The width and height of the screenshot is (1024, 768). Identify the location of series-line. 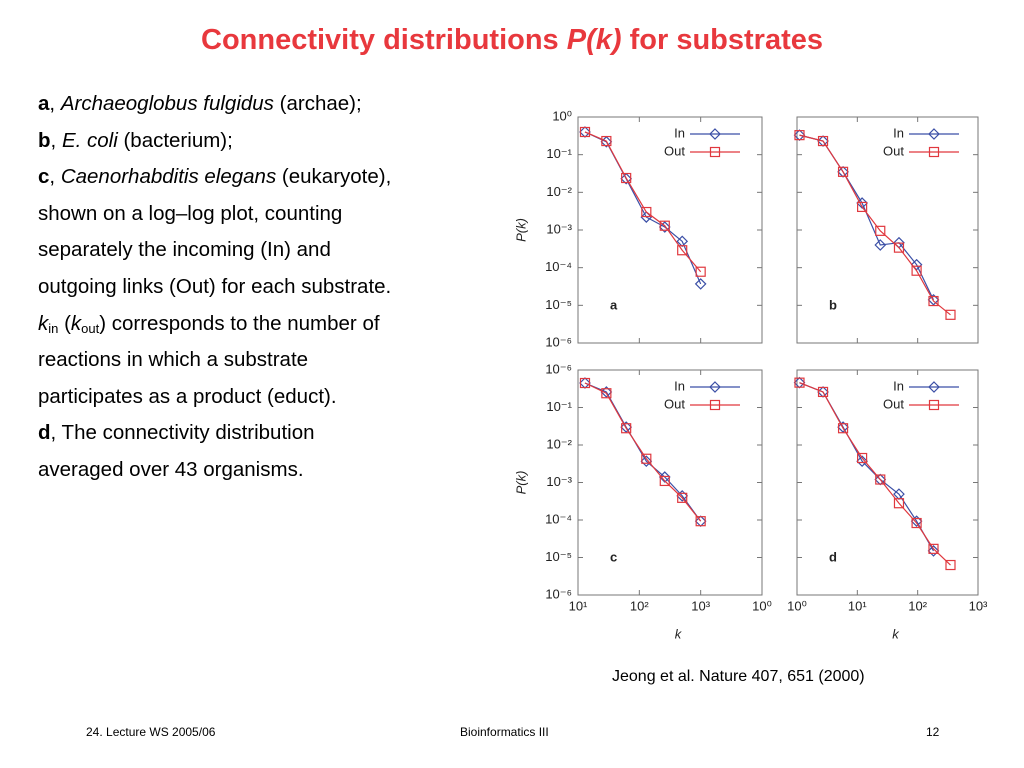
(867, 467).